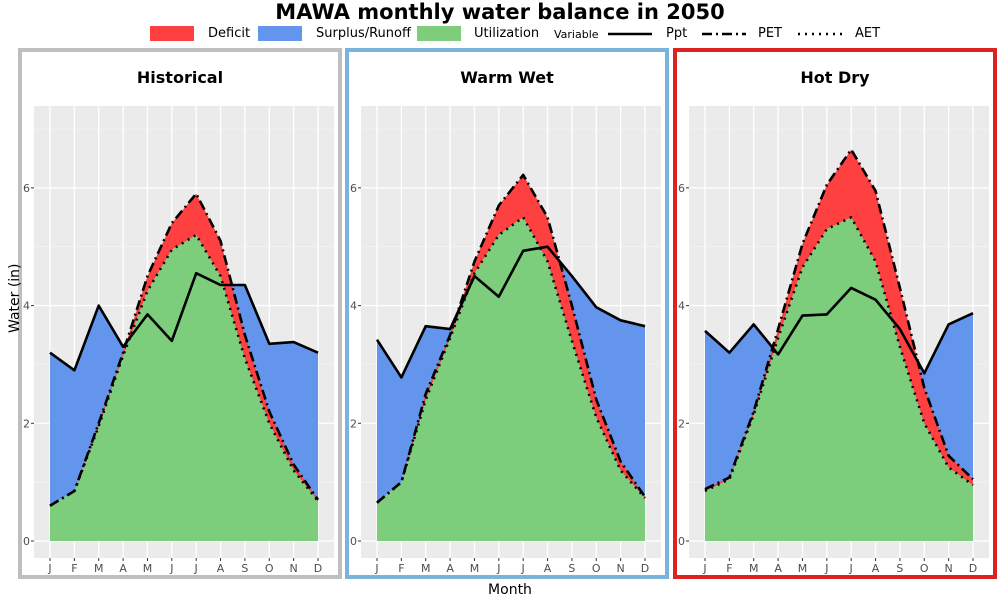 This screenshot has height=600, width=1000. Describe the element at coordinates (820, 34) in the screenshot. I see `legend-line-aet` at that location.